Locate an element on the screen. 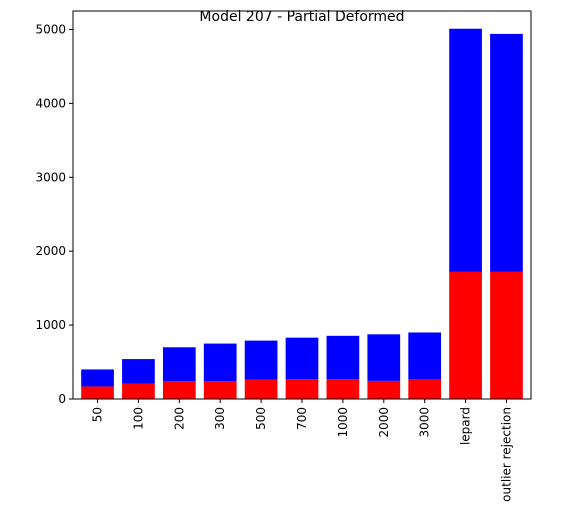 This screenshot has height=529, width=561. bar-red-2000 is located at coordinates (384, 389).